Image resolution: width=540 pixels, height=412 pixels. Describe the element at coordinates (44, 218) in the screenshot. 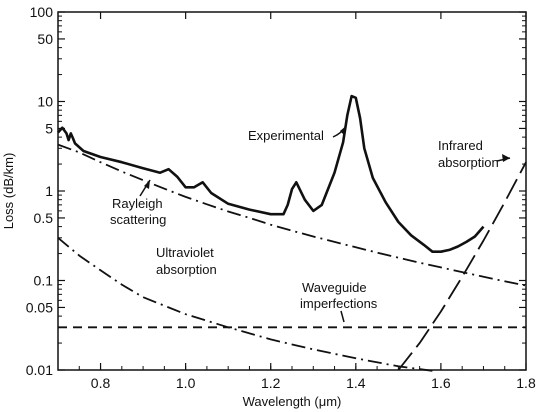

I see `y-tick-label: 0.5` at that location.